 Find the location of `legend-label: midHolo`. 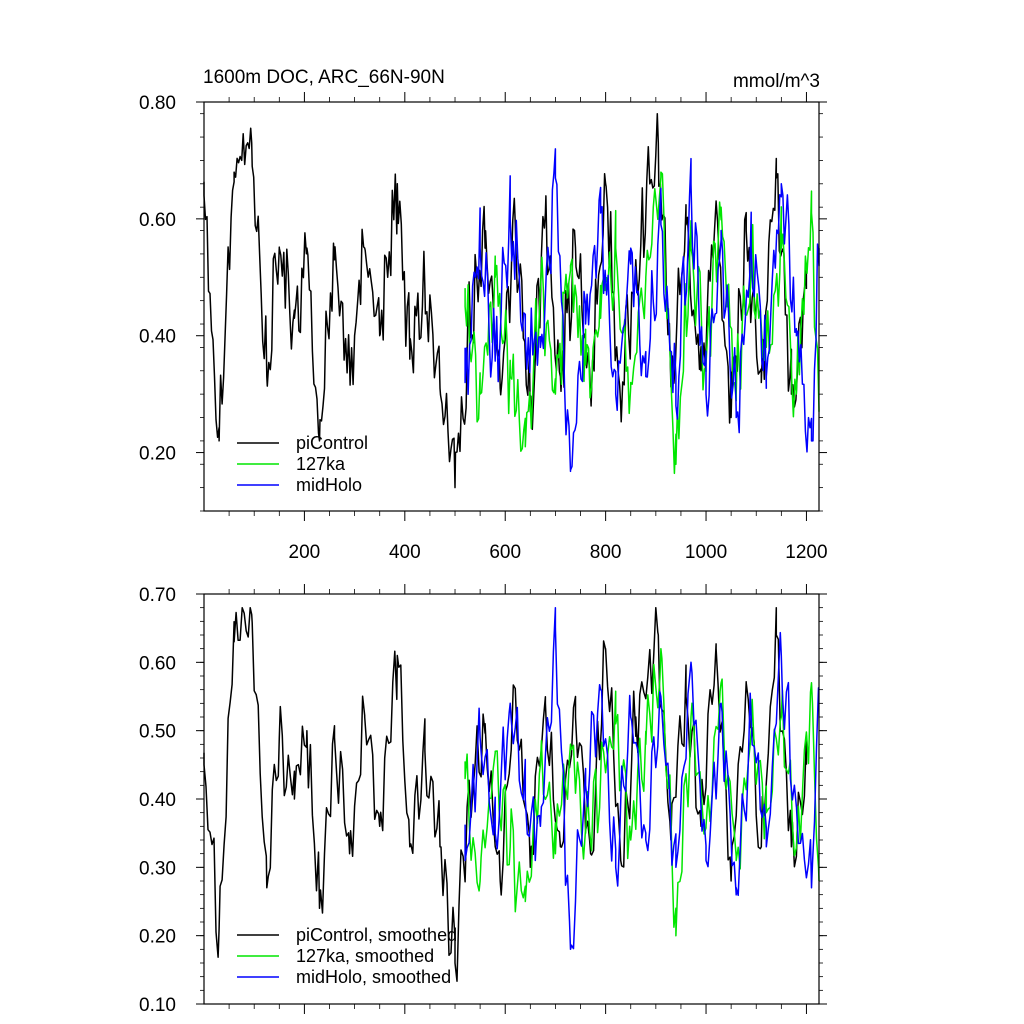

legend-label: midHolo is located at coordinates (329, 485).